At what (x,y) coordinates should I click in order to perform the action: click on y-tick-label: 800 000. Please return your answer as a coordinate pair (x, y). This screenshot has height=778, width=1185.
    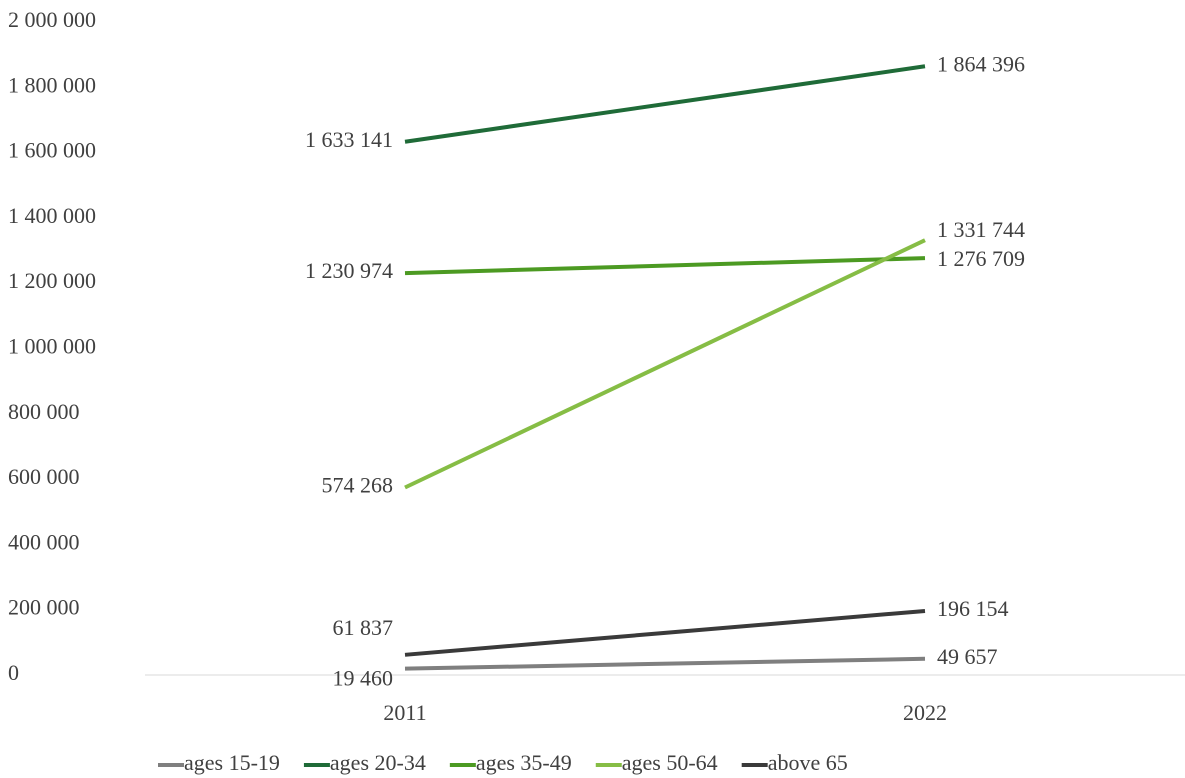
    Looking at the image, I should click on (44, 411).